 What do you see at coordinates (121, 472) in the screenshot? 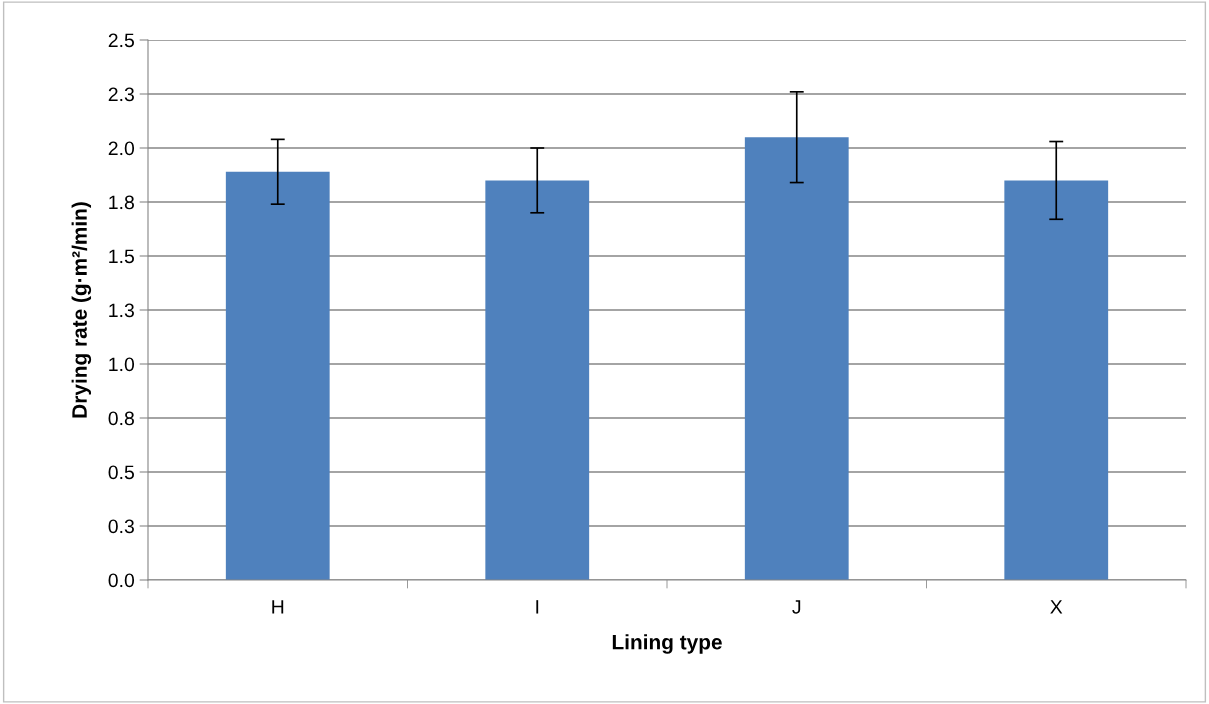
I see `y-tick-label: 0.5` at bounding box center [121, 472].